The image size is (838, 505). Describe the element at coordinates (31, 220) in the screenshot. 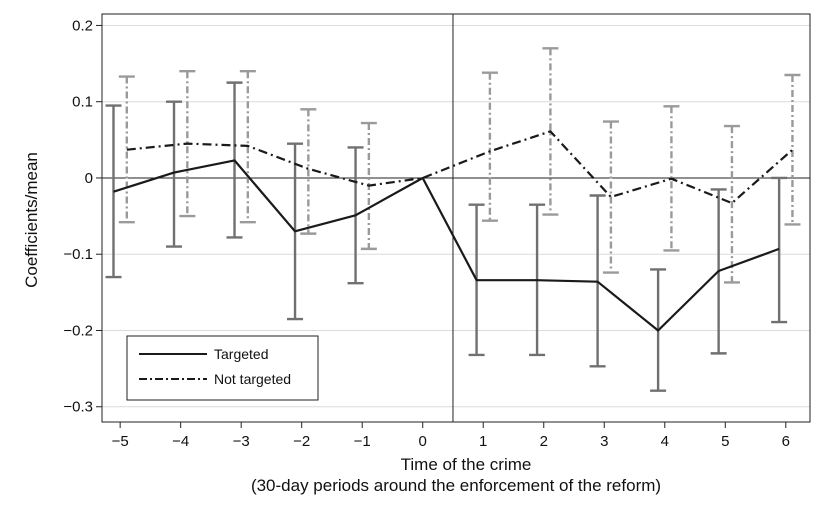

I see `y-axis-label: Coefficients/mean` at that location.